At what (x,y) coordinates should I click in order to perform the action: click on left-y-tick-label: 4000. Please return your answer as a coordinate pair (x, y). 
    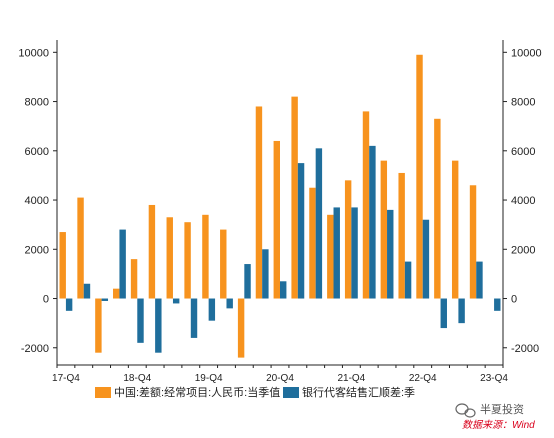
    Looking at the image, I should click on (37, 201).